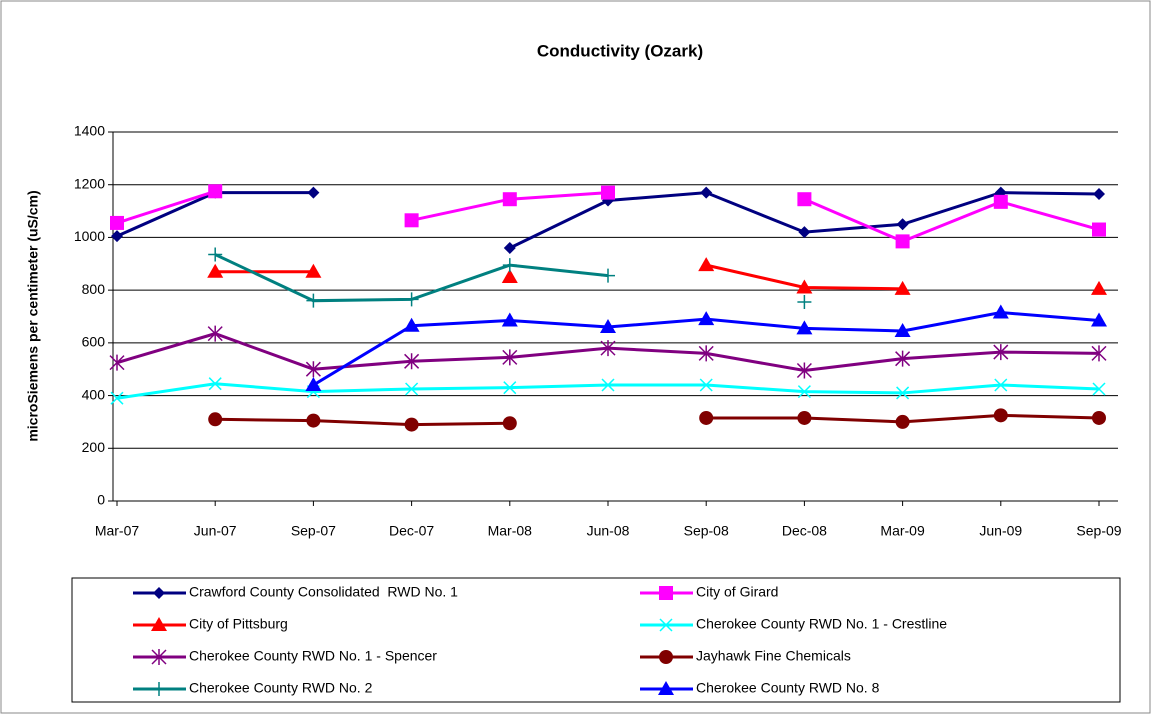 The width and height of the screenshot is (1152, 715). I want to click on legend-label: City of Pittsburg, so click(238, 624).